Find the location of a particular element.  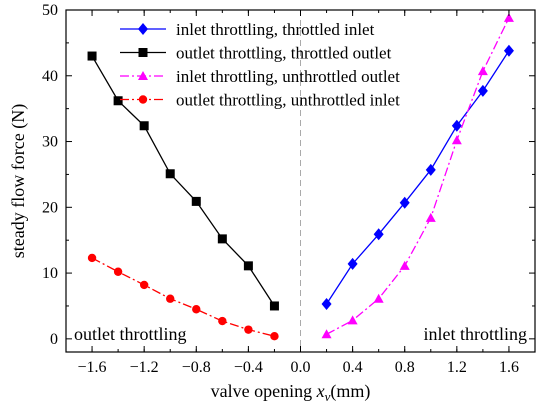

legend-label: outlet throttling, throttled outlet is located at coordinates (284, 53).